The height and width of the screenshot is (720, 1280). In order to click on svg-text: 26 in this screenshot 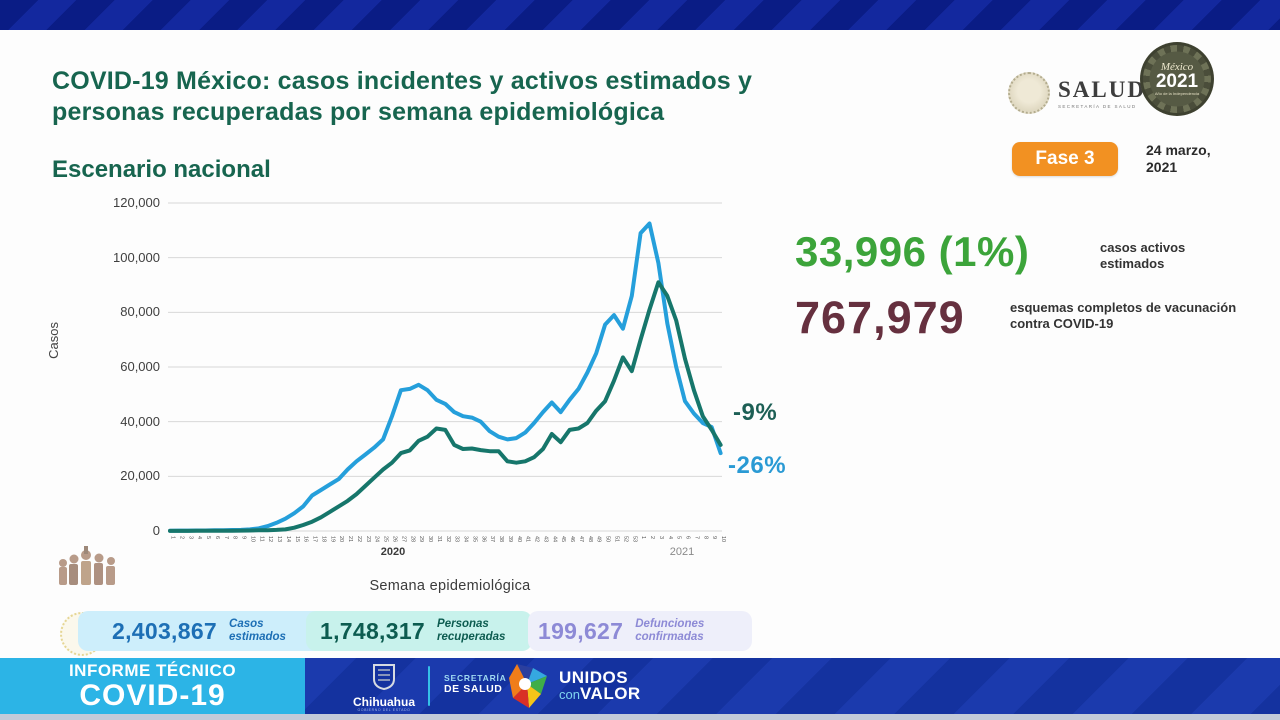, I will do `click(395, 539)`.